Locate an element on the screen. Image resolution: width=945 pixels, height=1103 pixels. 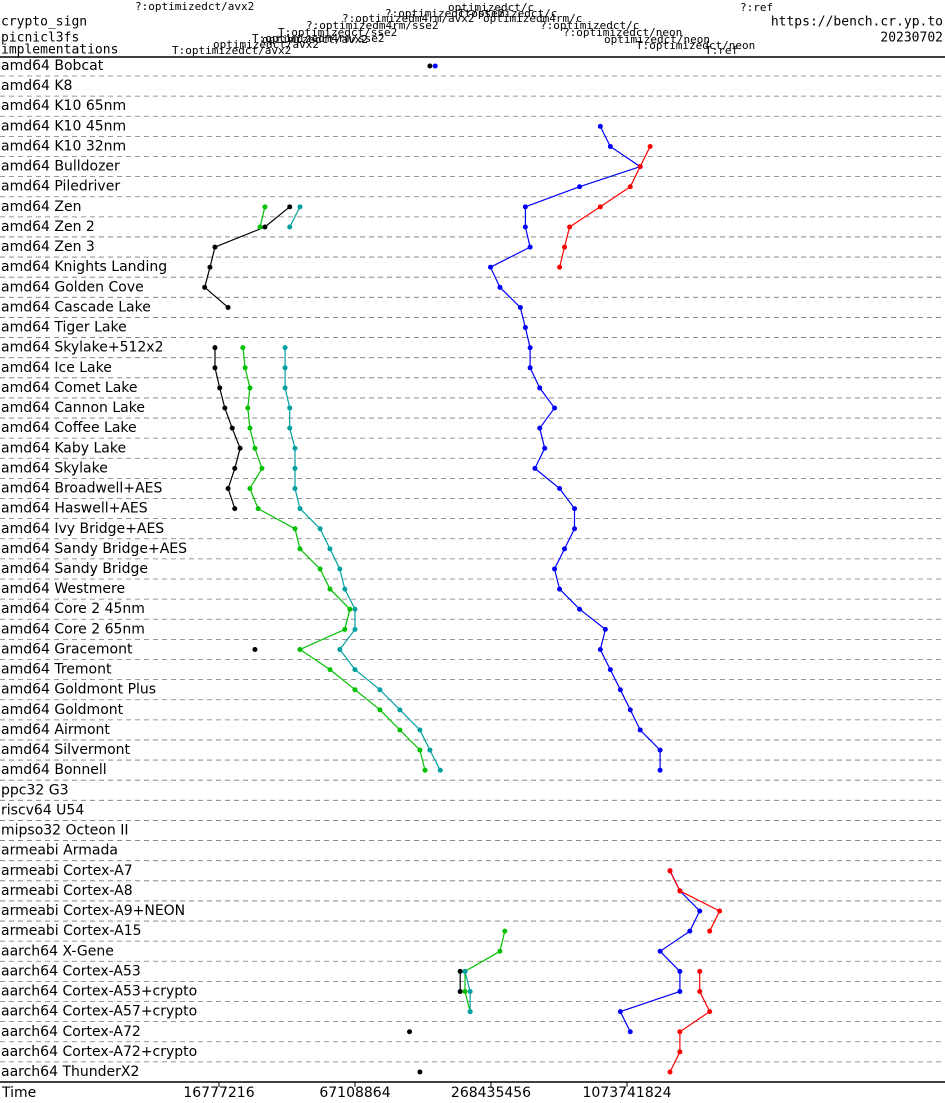
row-label: amd64 Zen 3 is located at coordinates (48, 247).